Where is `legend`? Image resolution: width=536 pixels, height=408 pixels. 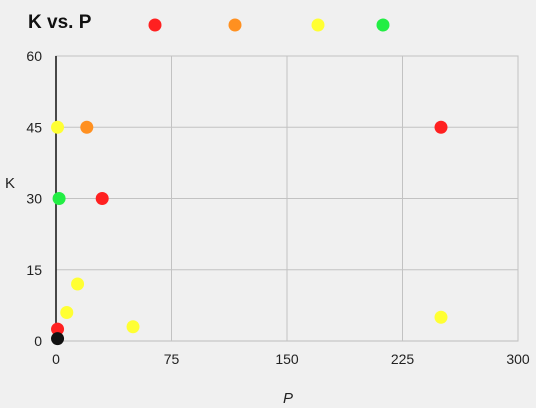
legend is located at coordinates (269, 25).